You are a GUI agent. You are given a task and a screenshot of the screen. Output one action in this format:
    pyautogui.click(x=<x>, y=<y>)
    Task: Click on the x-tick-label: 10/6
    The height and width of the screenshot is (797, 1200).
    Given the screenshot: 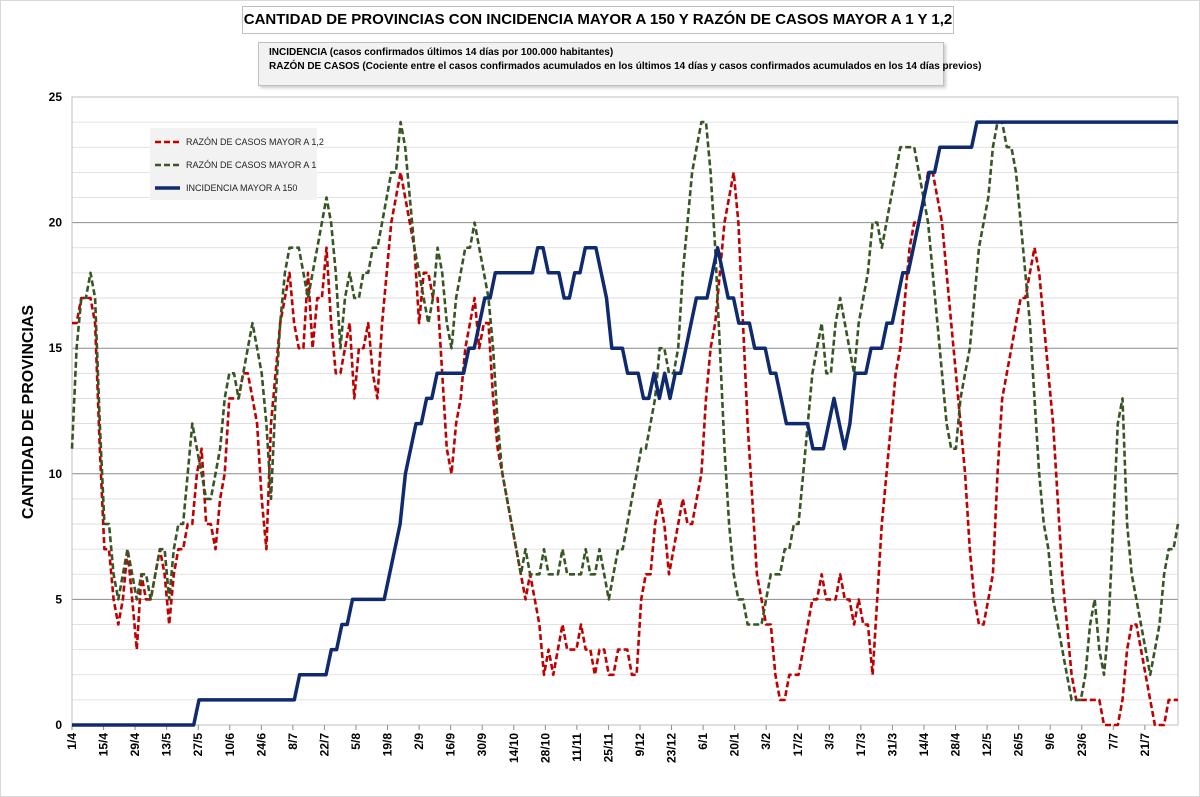 What is the action you would take?
    pyautogui.click(x=230, y=745)
    